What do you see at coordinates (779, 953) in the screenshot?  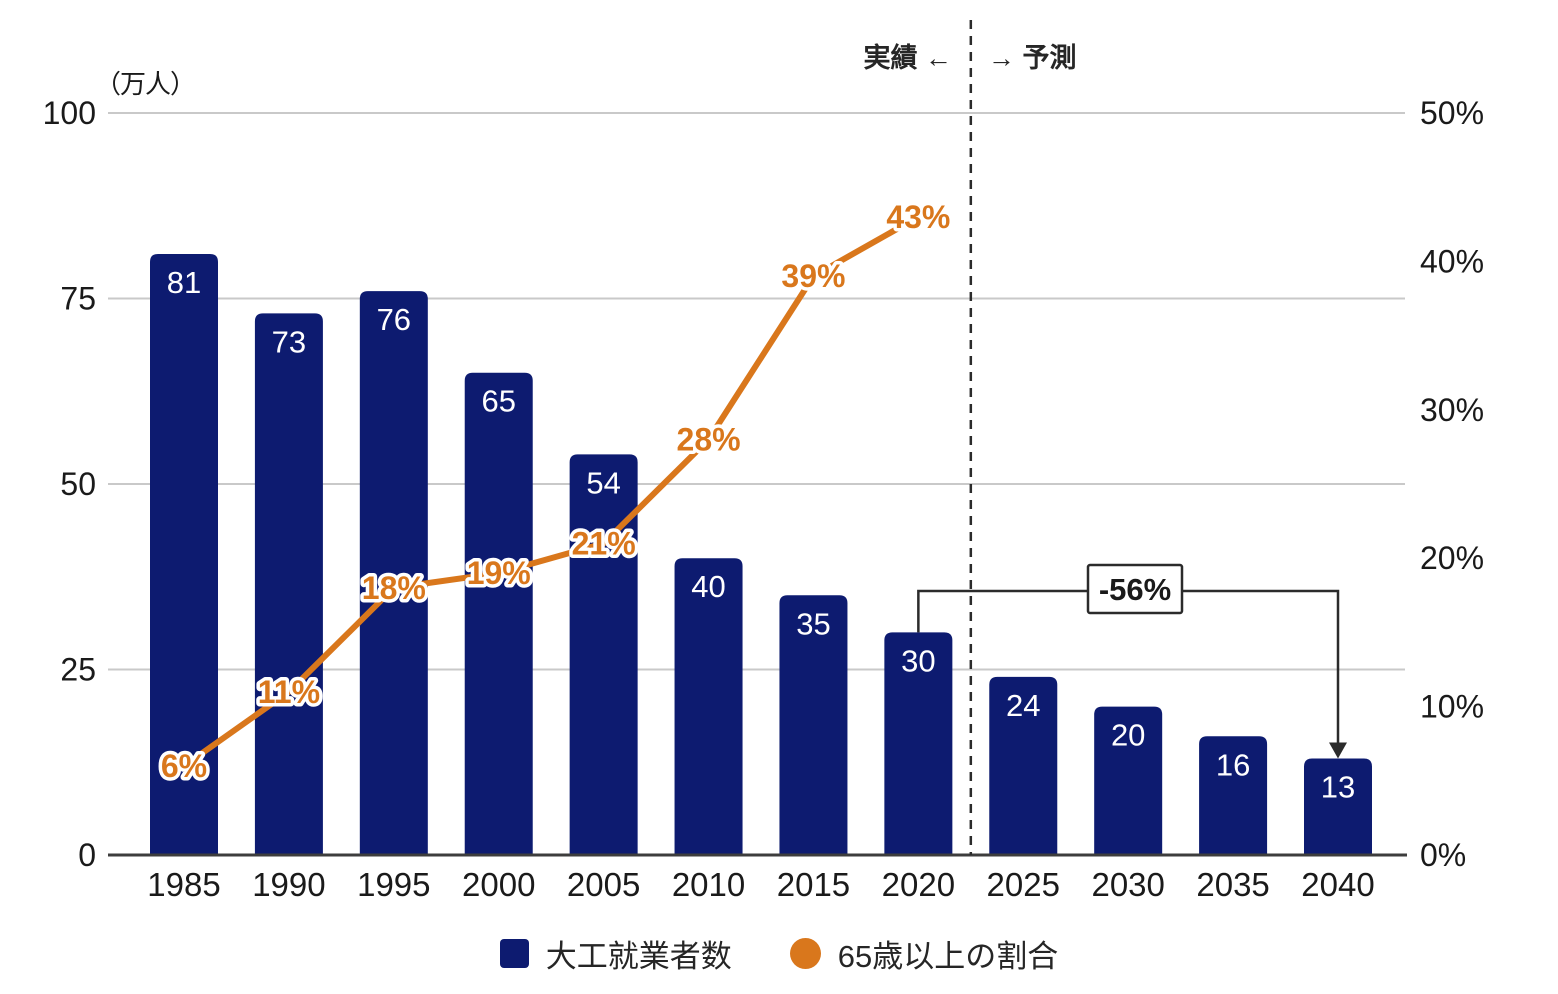 I see `legend: 大工就業者数 65歳以上の割合` at bounding box center [779, 953].